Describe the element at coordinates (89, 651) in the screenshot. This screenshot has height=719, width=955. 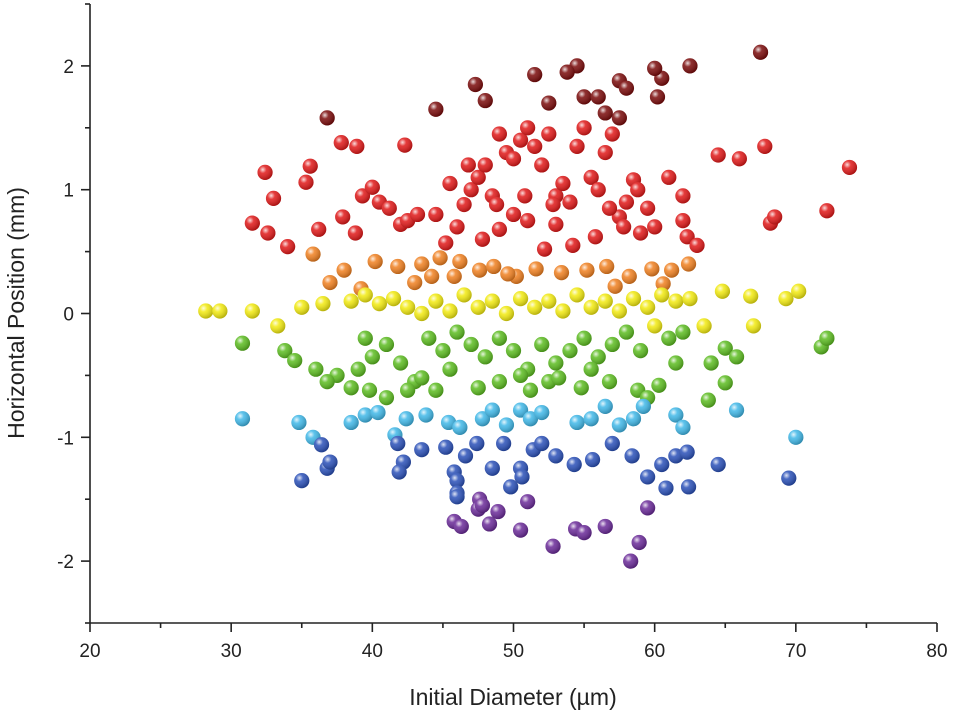
I see `x-tick-label: 20` at that location.